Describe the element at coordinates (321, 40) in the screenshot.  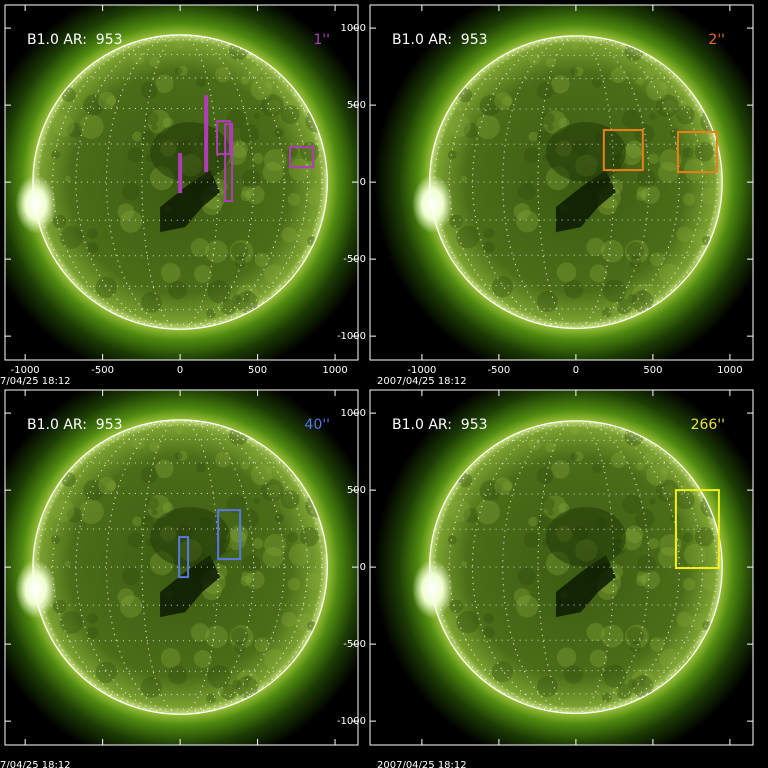
I see `scale-label: 1''` at that location.